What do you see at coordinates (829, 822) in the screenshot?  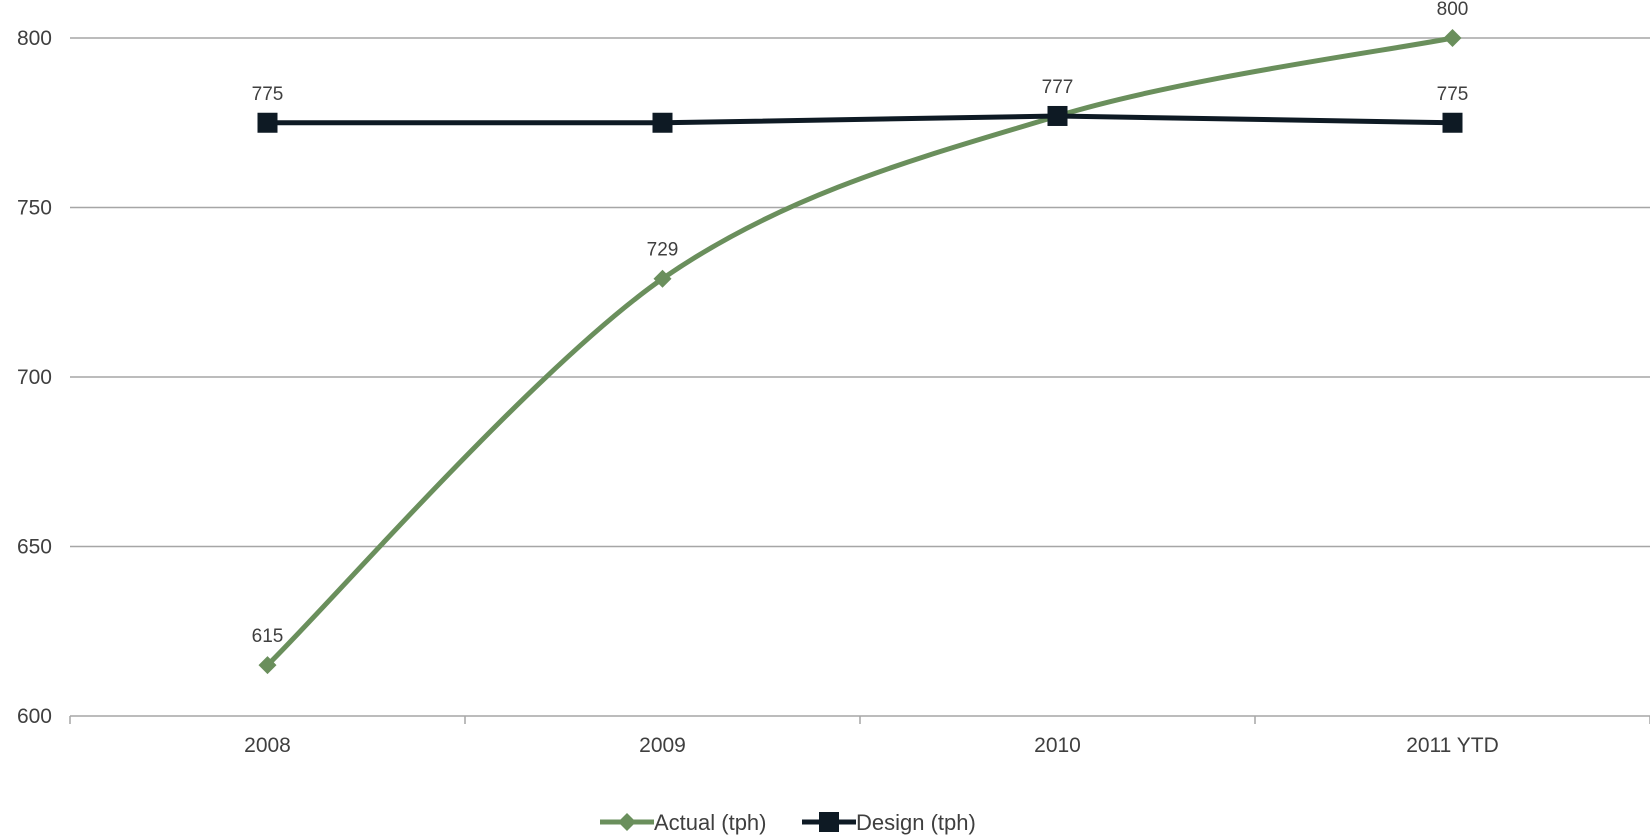 I see `legend-marker-design-tph` at bounding box center [829, 822].